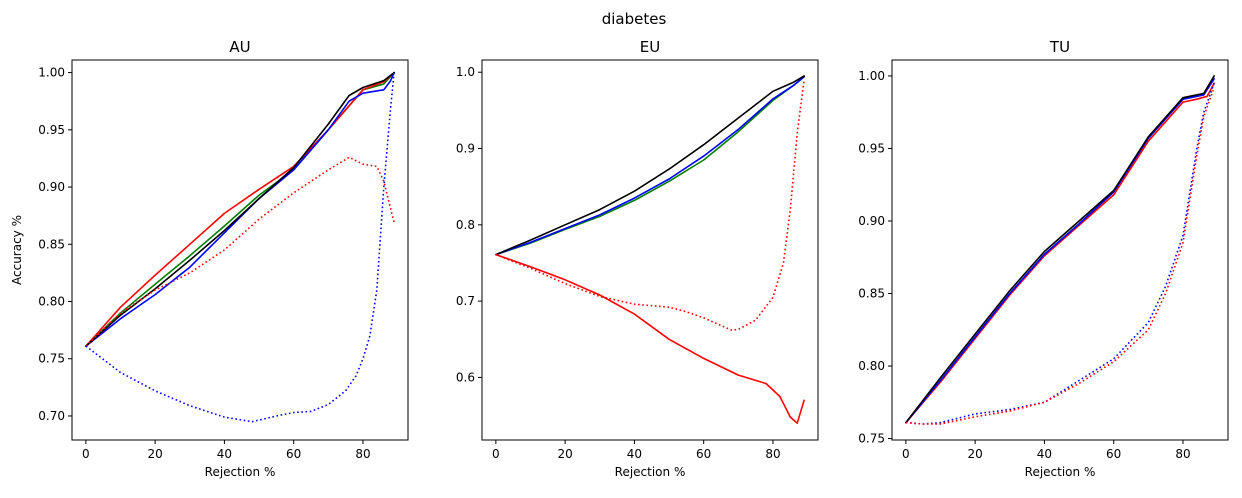  I want to click on y-tick-label: 0.7, so click(465, 301).